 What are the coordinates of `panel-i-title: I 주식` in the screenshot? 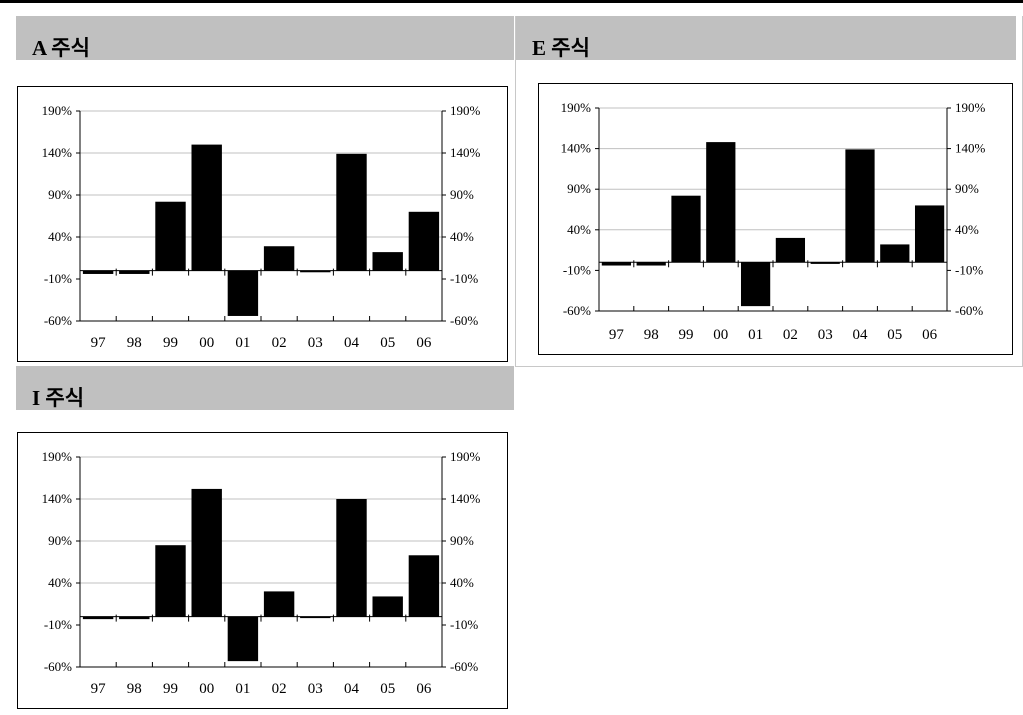 It's located at (58, 398).